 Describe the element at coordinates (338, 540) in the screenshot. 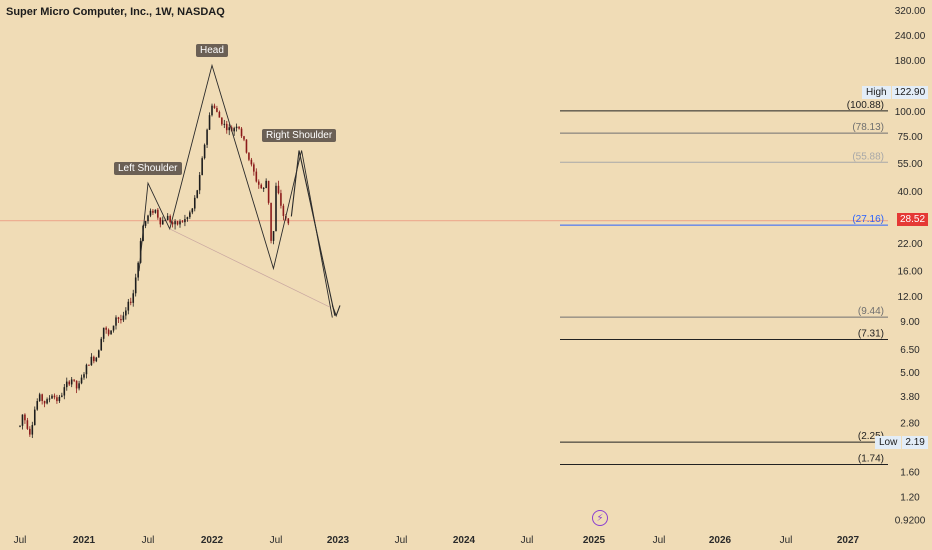

I see `x-tick-label-5: 2023` at that location.